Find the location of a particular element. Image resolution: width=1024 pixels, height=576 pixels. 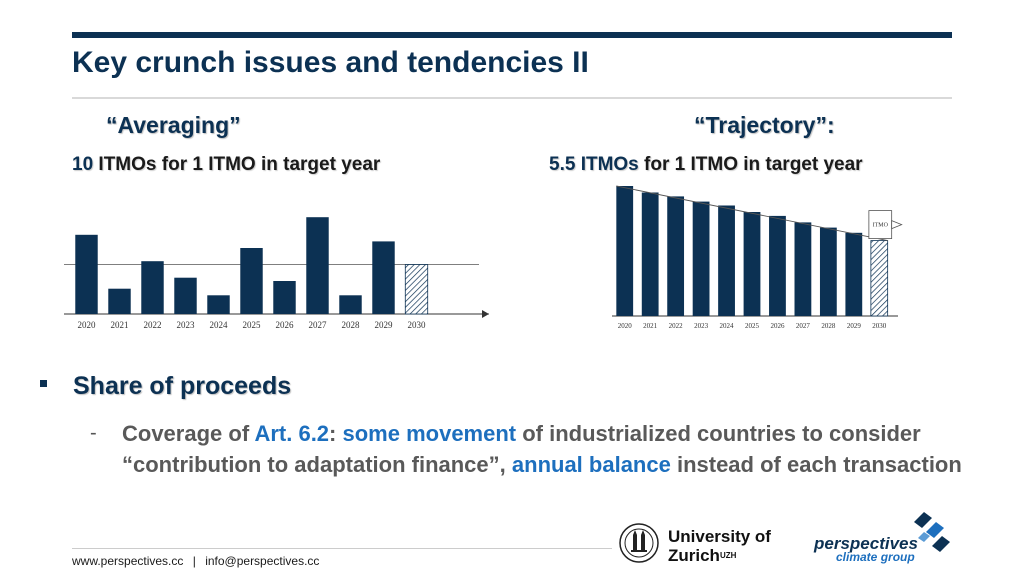

averaging-count: 10 is located at coordinates (83, 164).